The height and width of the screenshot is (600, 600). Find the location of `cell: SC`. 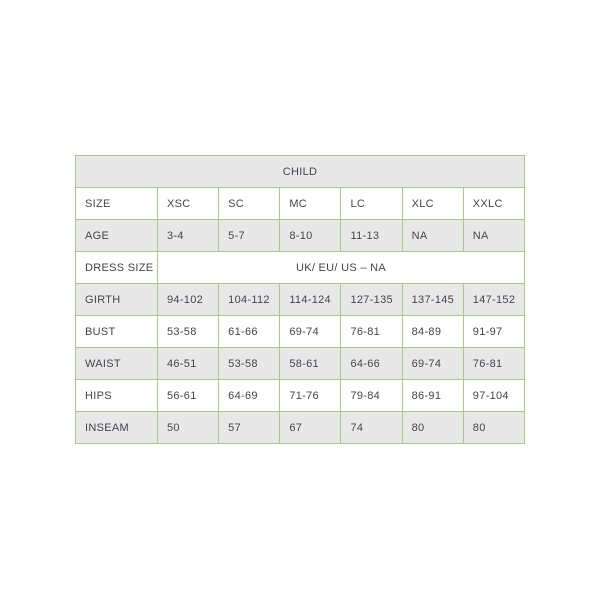

cell: SC is located at coordinates (249, 203).